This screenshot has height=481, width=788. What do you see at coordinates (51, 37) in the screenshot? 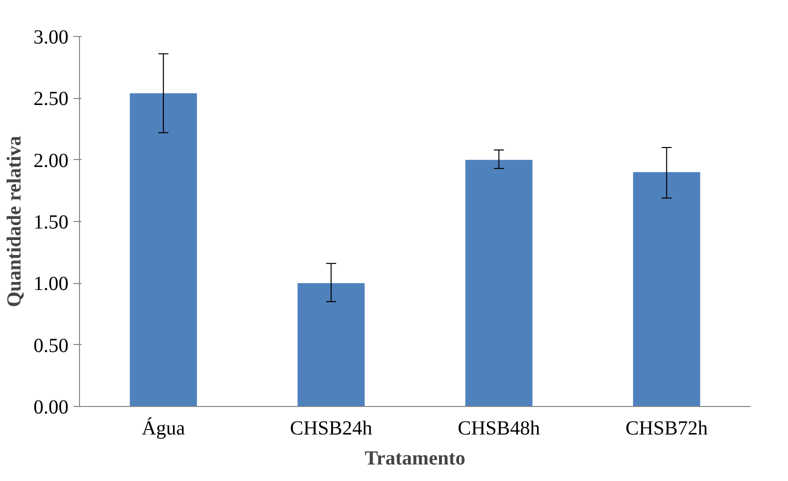
I see `y-tick-label: 3.00` at bounding box center [51, 37].